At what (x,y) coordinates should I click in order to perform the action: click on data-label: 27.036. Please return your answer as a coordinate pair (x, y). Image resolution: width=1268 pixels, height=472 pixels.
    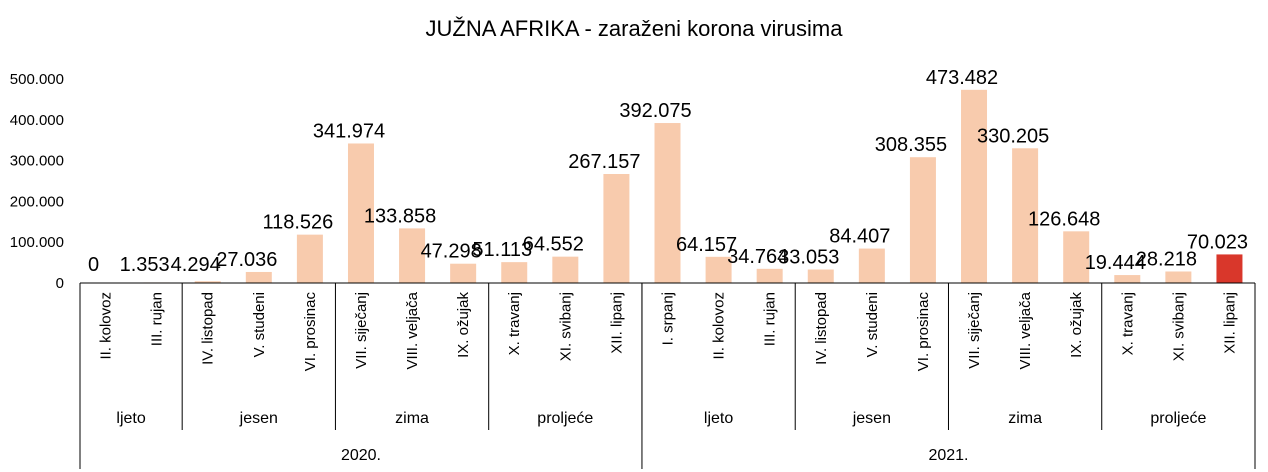
    Looking at the image, I should click on (246, 260).